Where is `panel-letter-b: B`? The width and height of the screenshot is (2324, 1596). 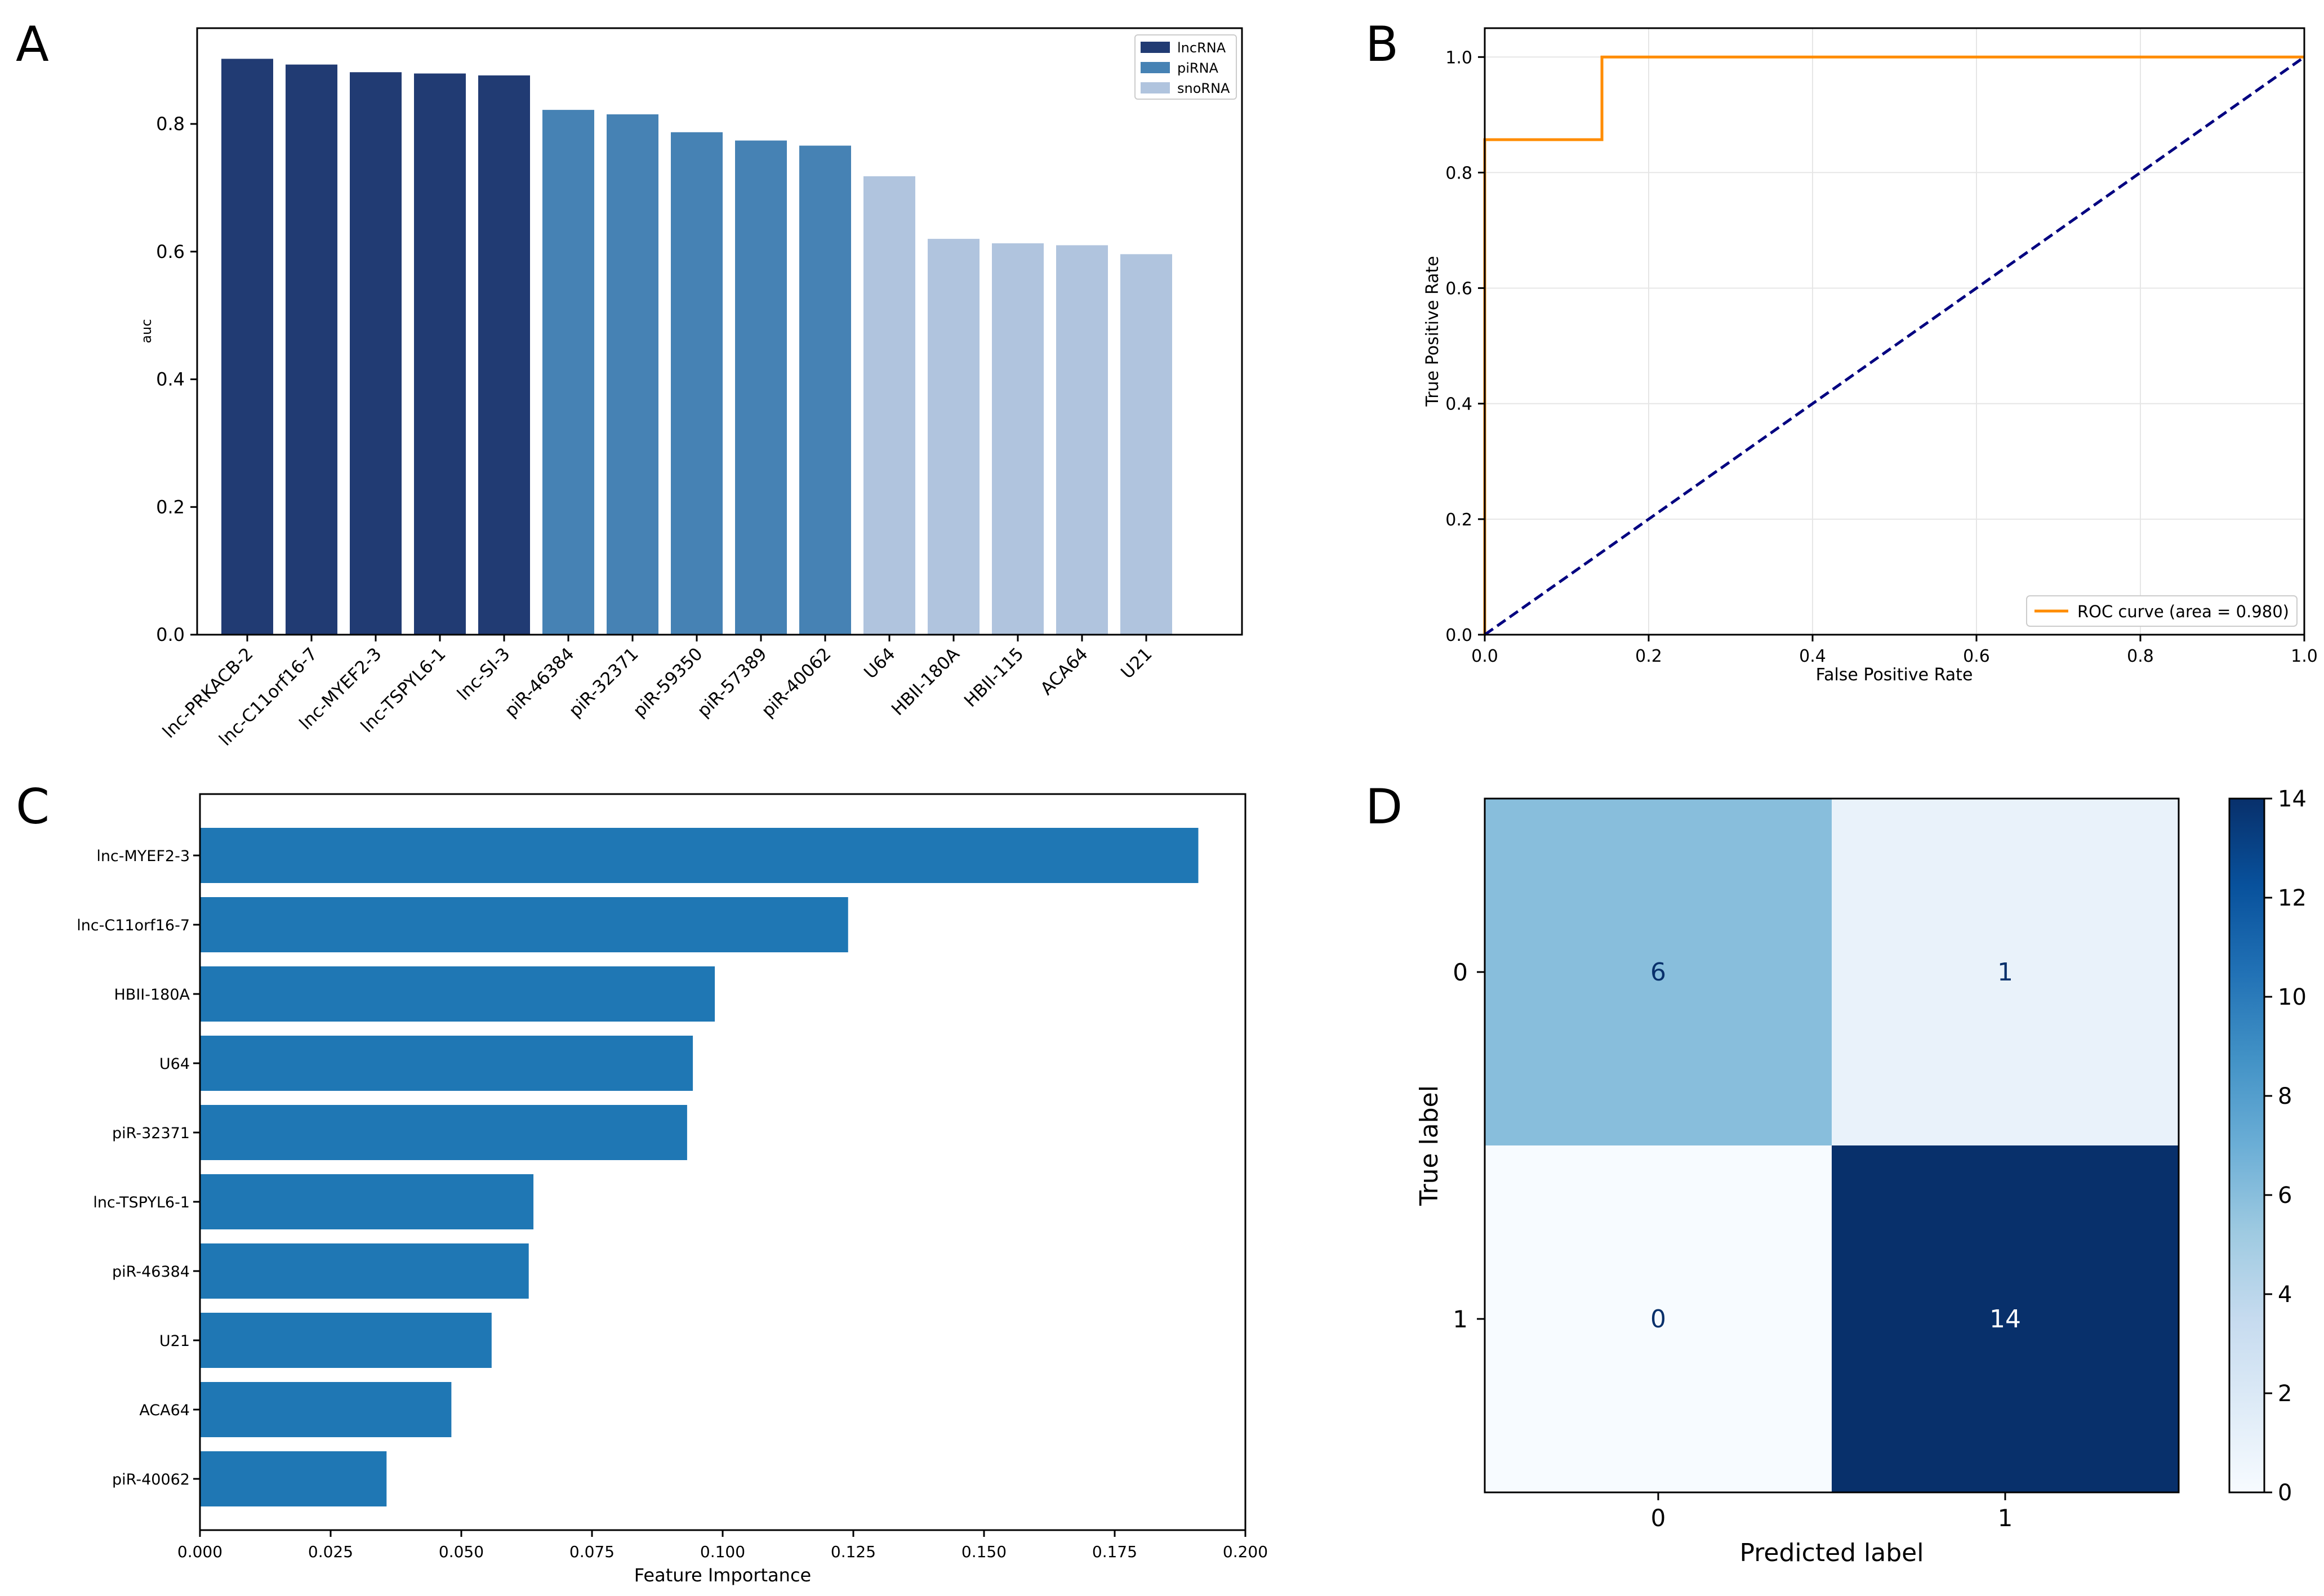
panel-letter-b: B is located at coordinates (1382, 45).